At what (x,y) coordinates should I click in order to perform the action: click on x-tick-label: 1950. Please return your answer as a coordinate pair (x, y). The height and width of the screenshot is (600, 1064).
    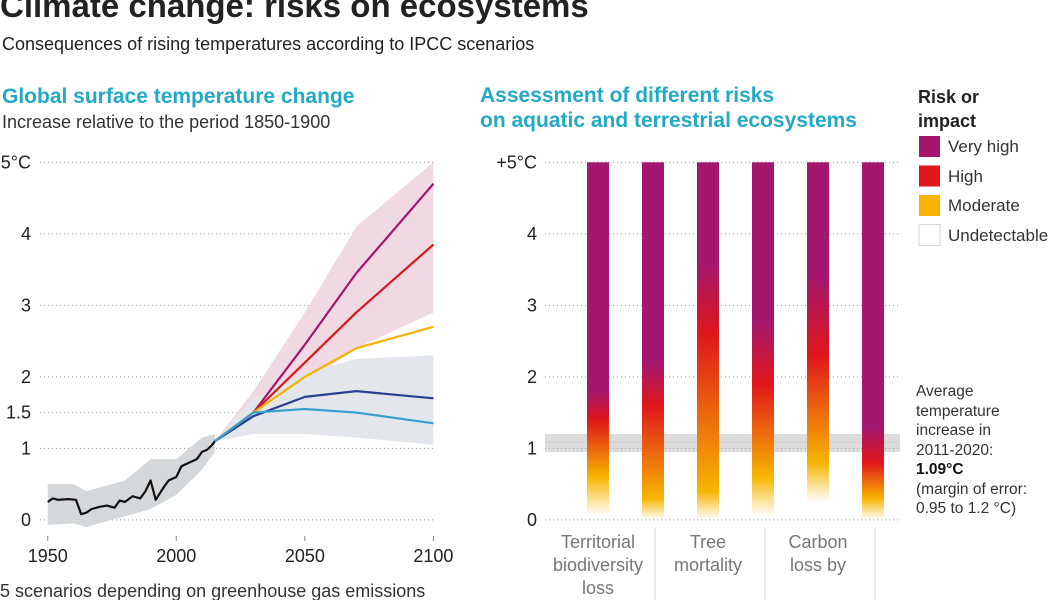
    Looking at the image, I should click on (48, 556).